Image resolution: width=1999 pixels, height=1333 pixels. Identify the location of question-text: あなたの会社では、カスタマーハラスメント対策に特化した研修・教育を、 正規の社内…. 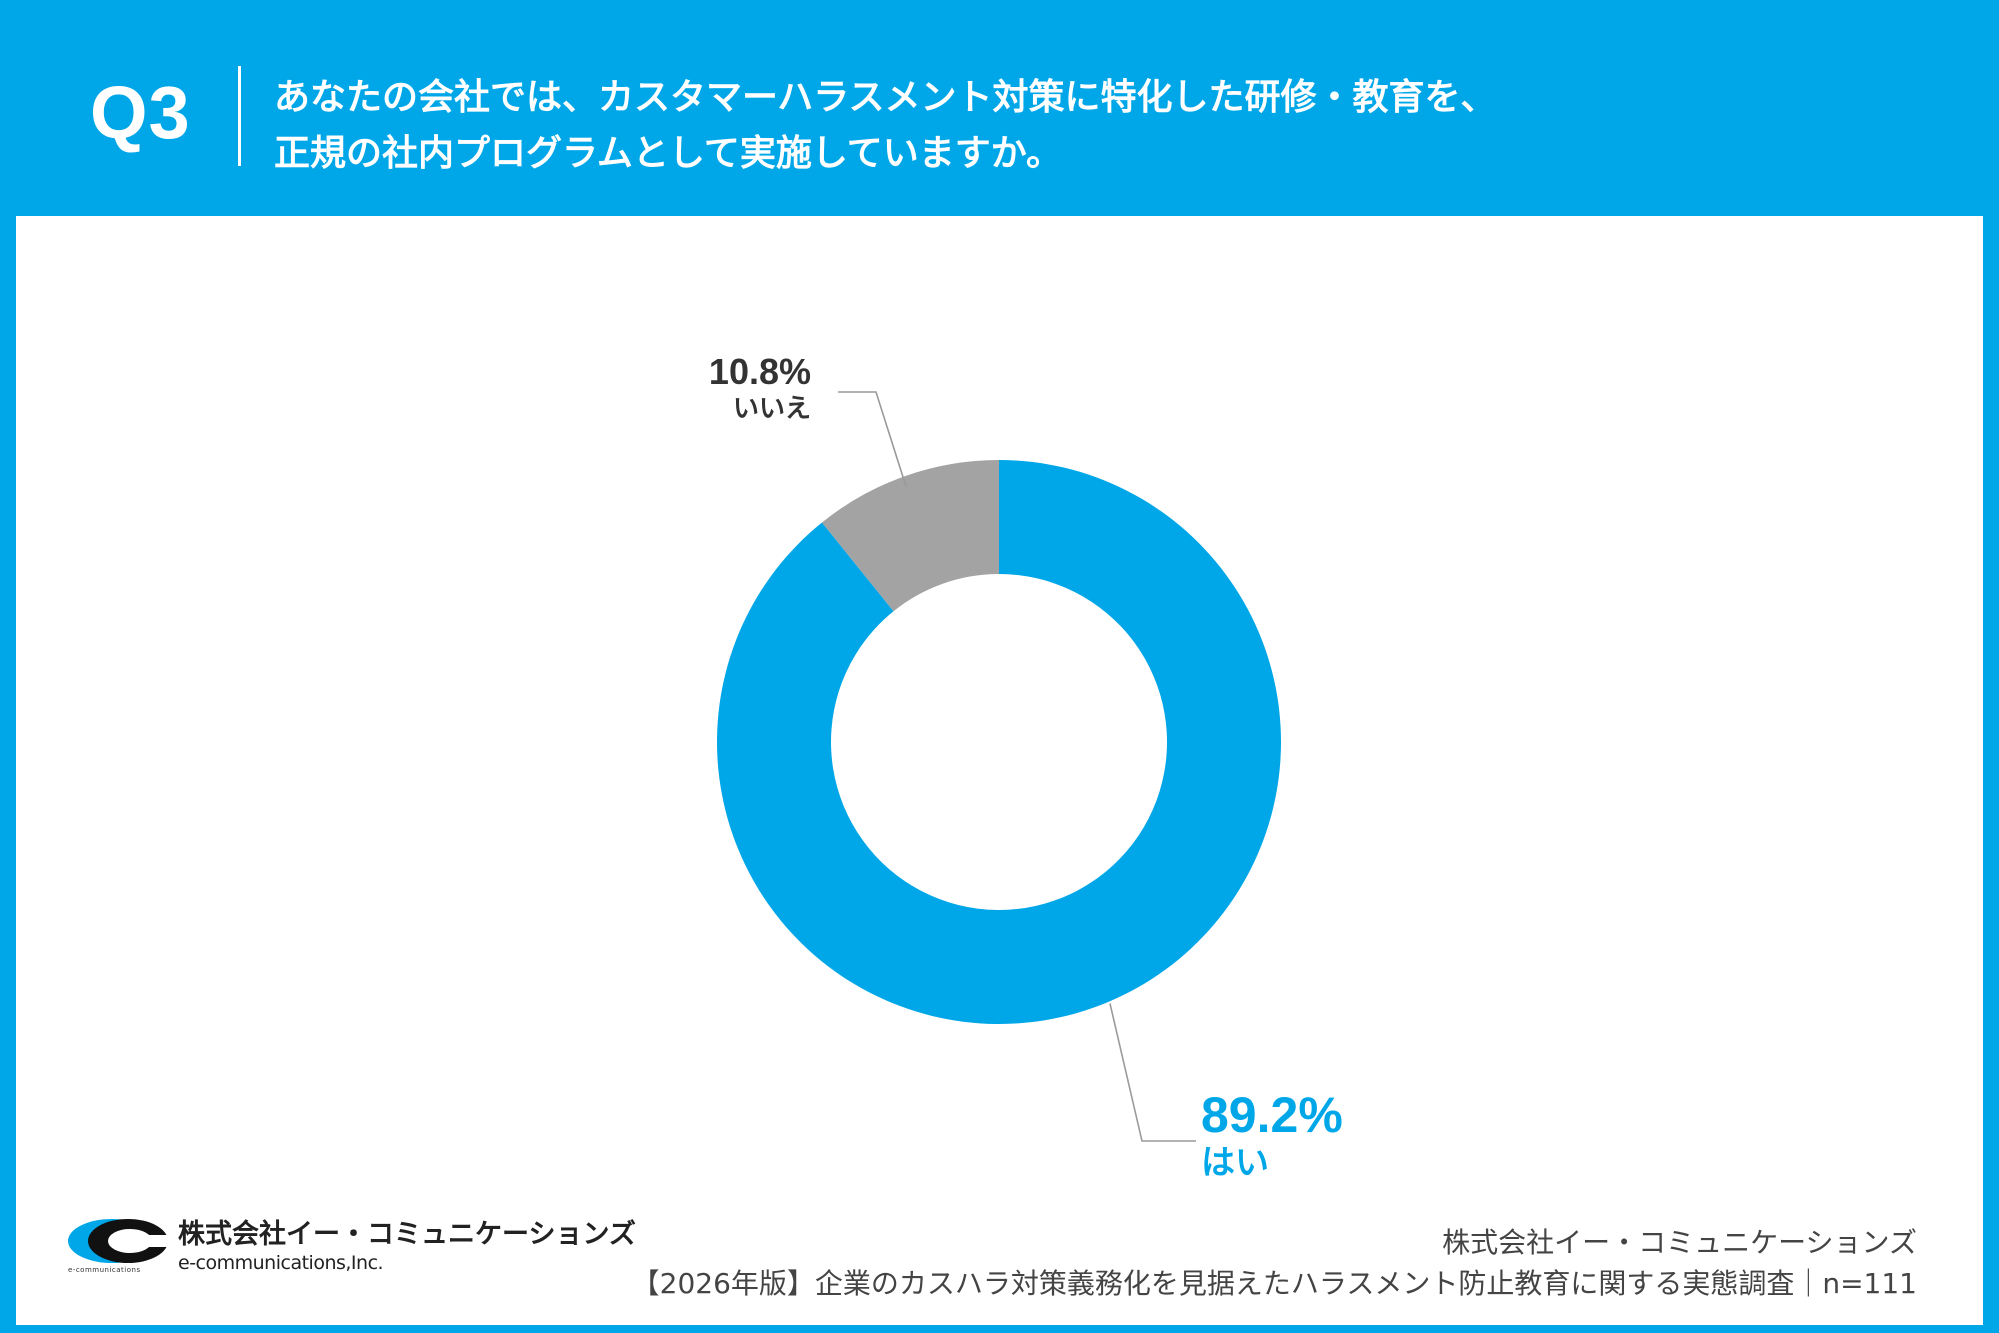
(885, 126).